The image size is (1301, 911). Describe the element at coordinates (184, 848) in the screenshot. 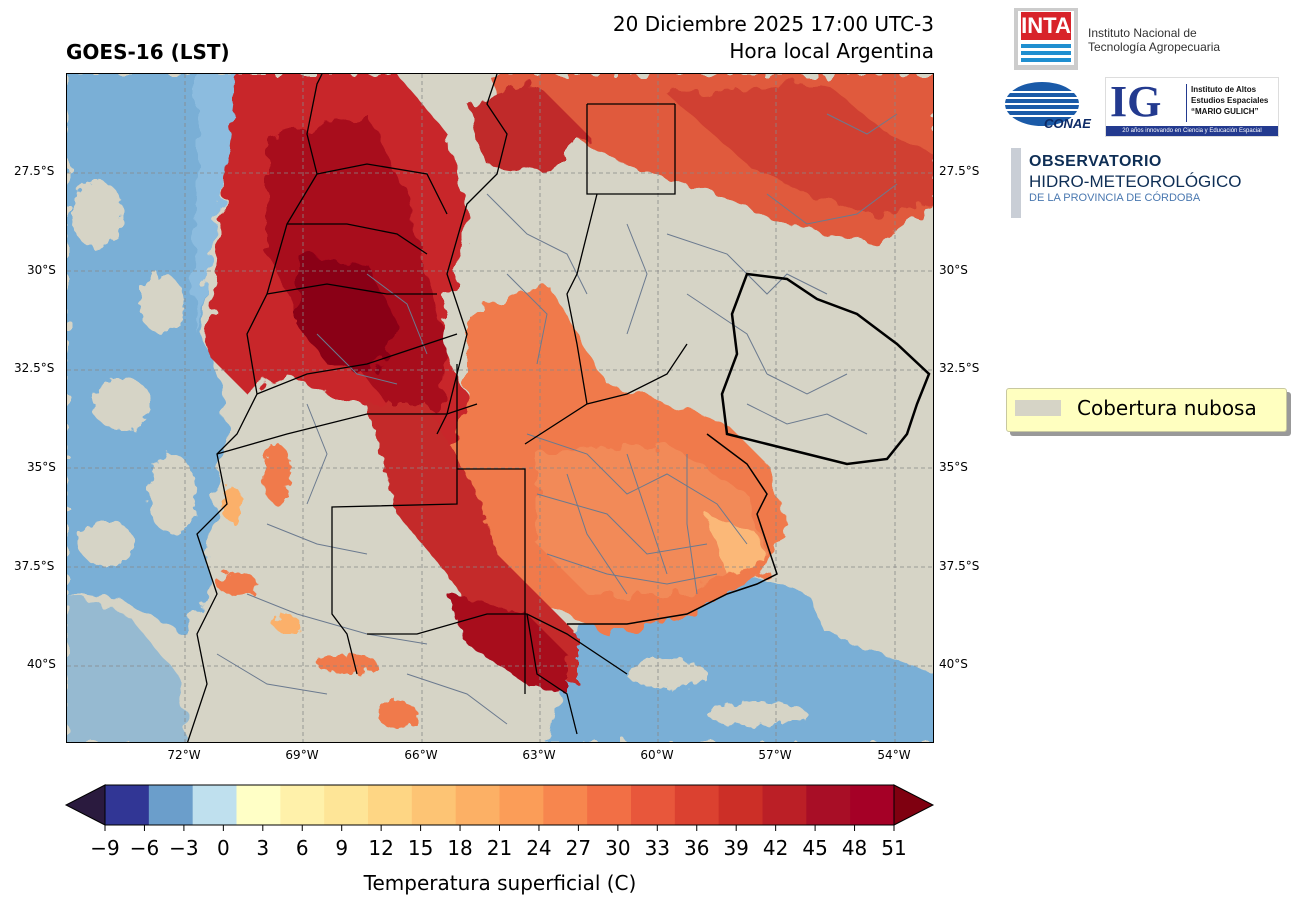

I see `colorbar-tick-label: −3` at that location.